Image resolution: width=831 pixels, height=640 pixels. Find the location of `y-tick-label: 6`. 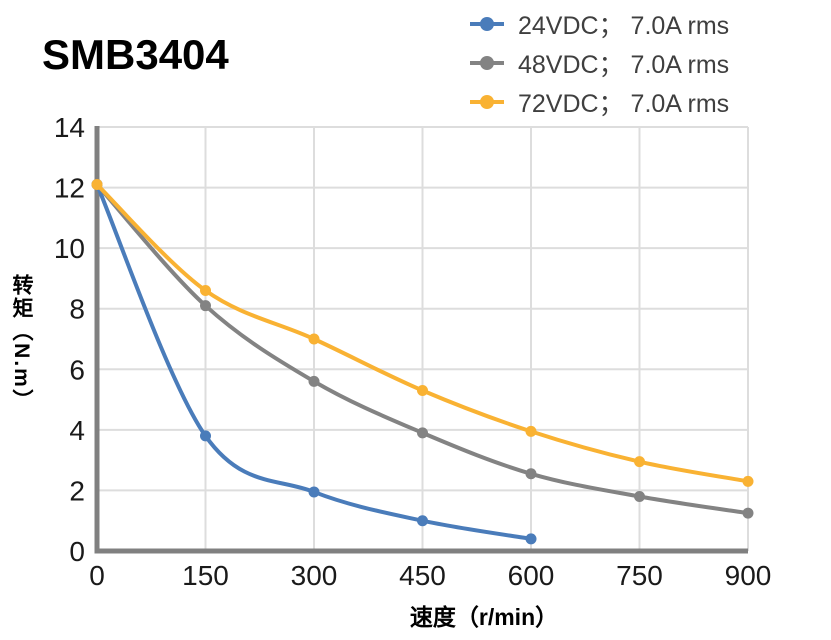

y-tick-label: 6 is located at coordinates (77, 369).